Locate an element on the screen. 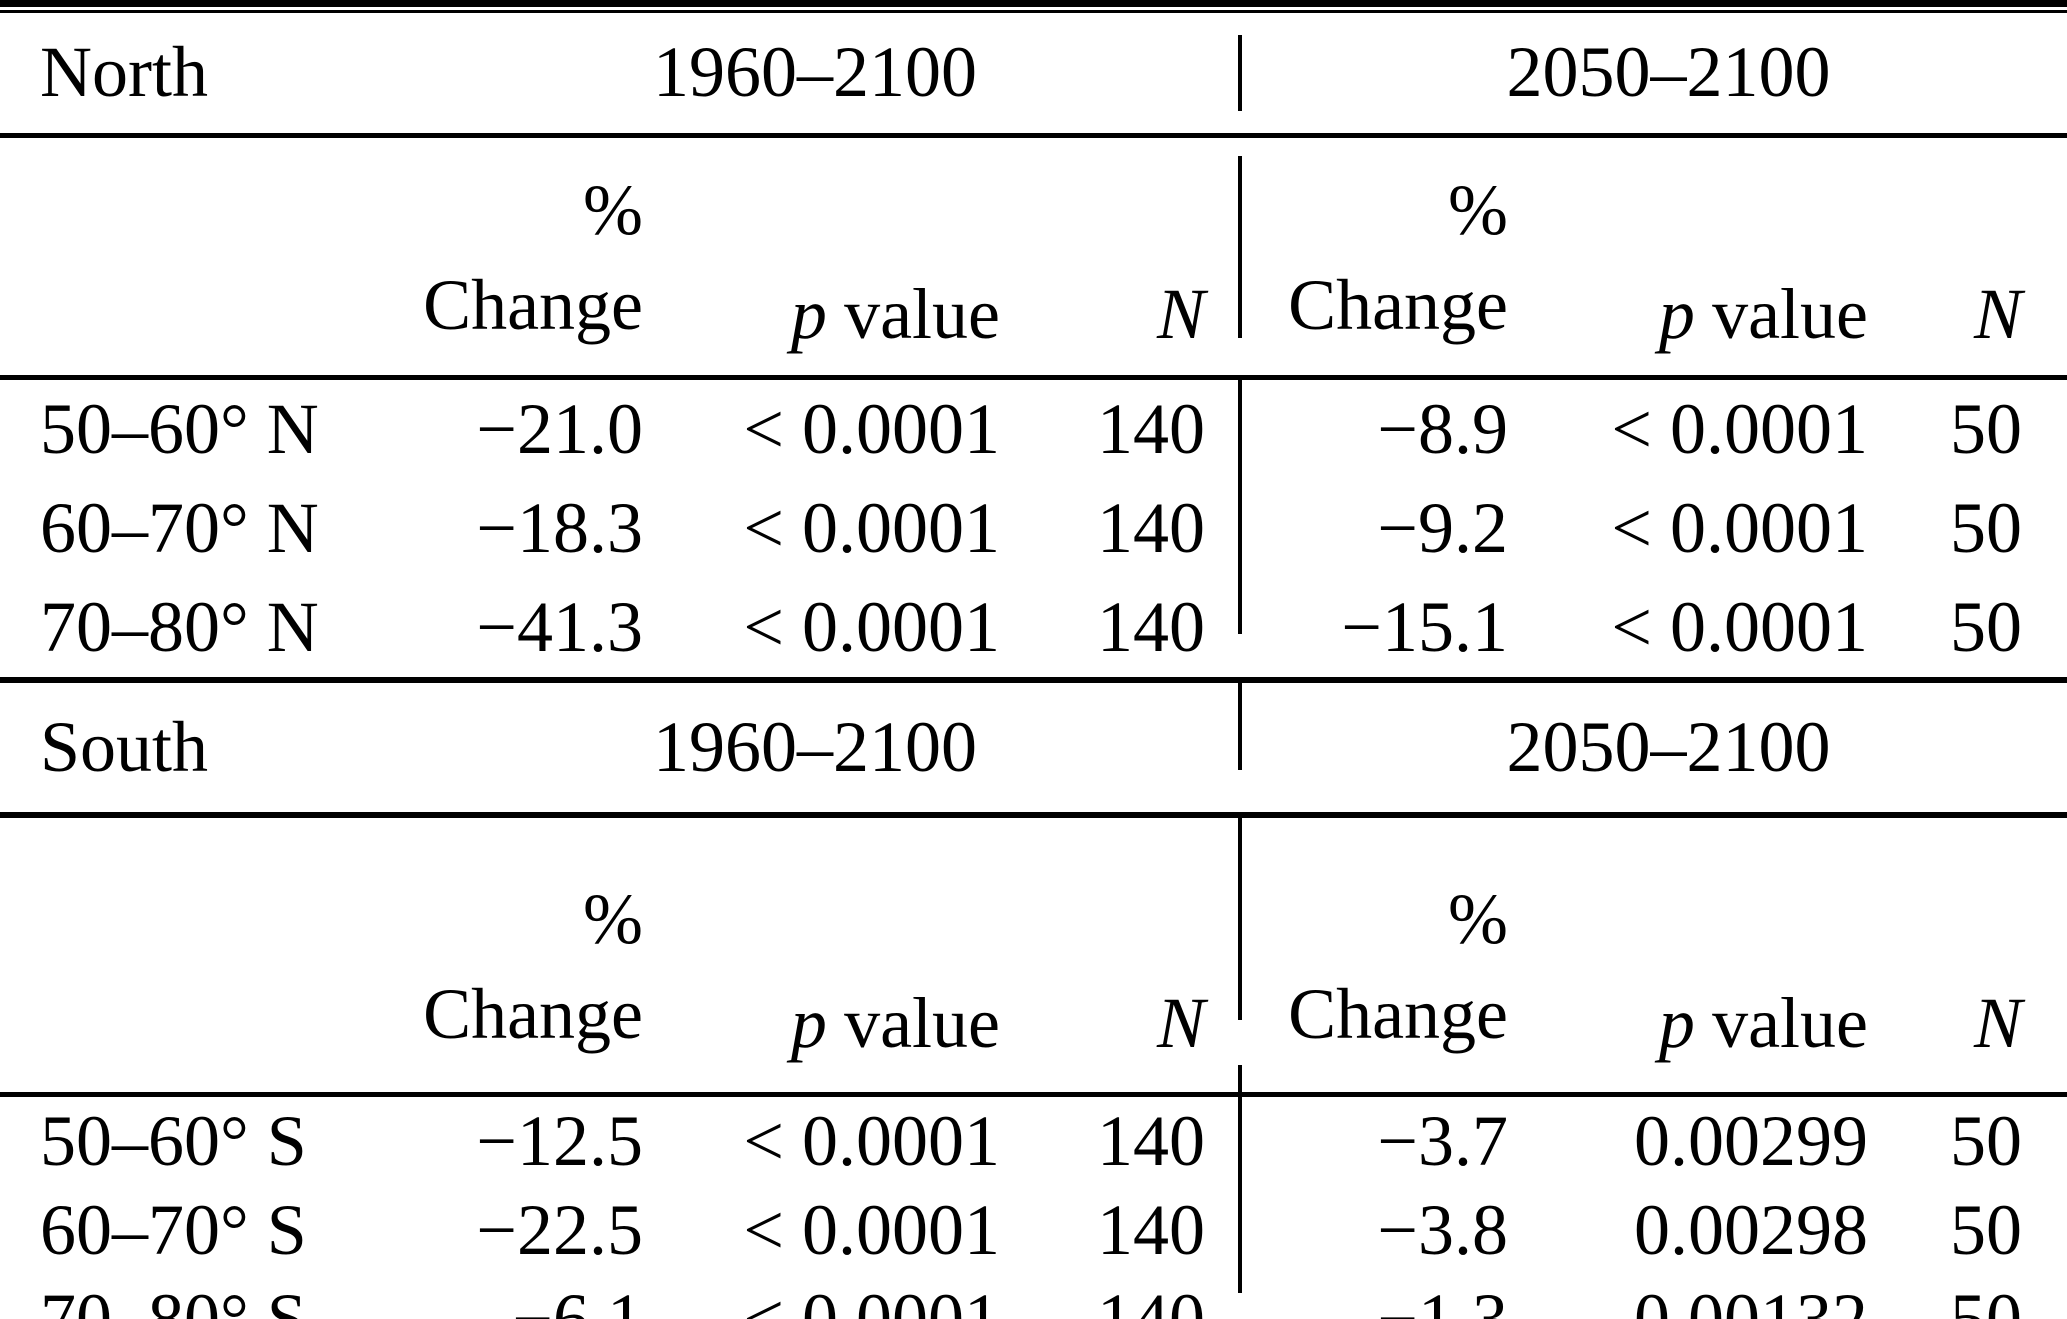 The height and width of the screenshot is (1319, 2067). region-label: North is located at coordinates (124, 72).